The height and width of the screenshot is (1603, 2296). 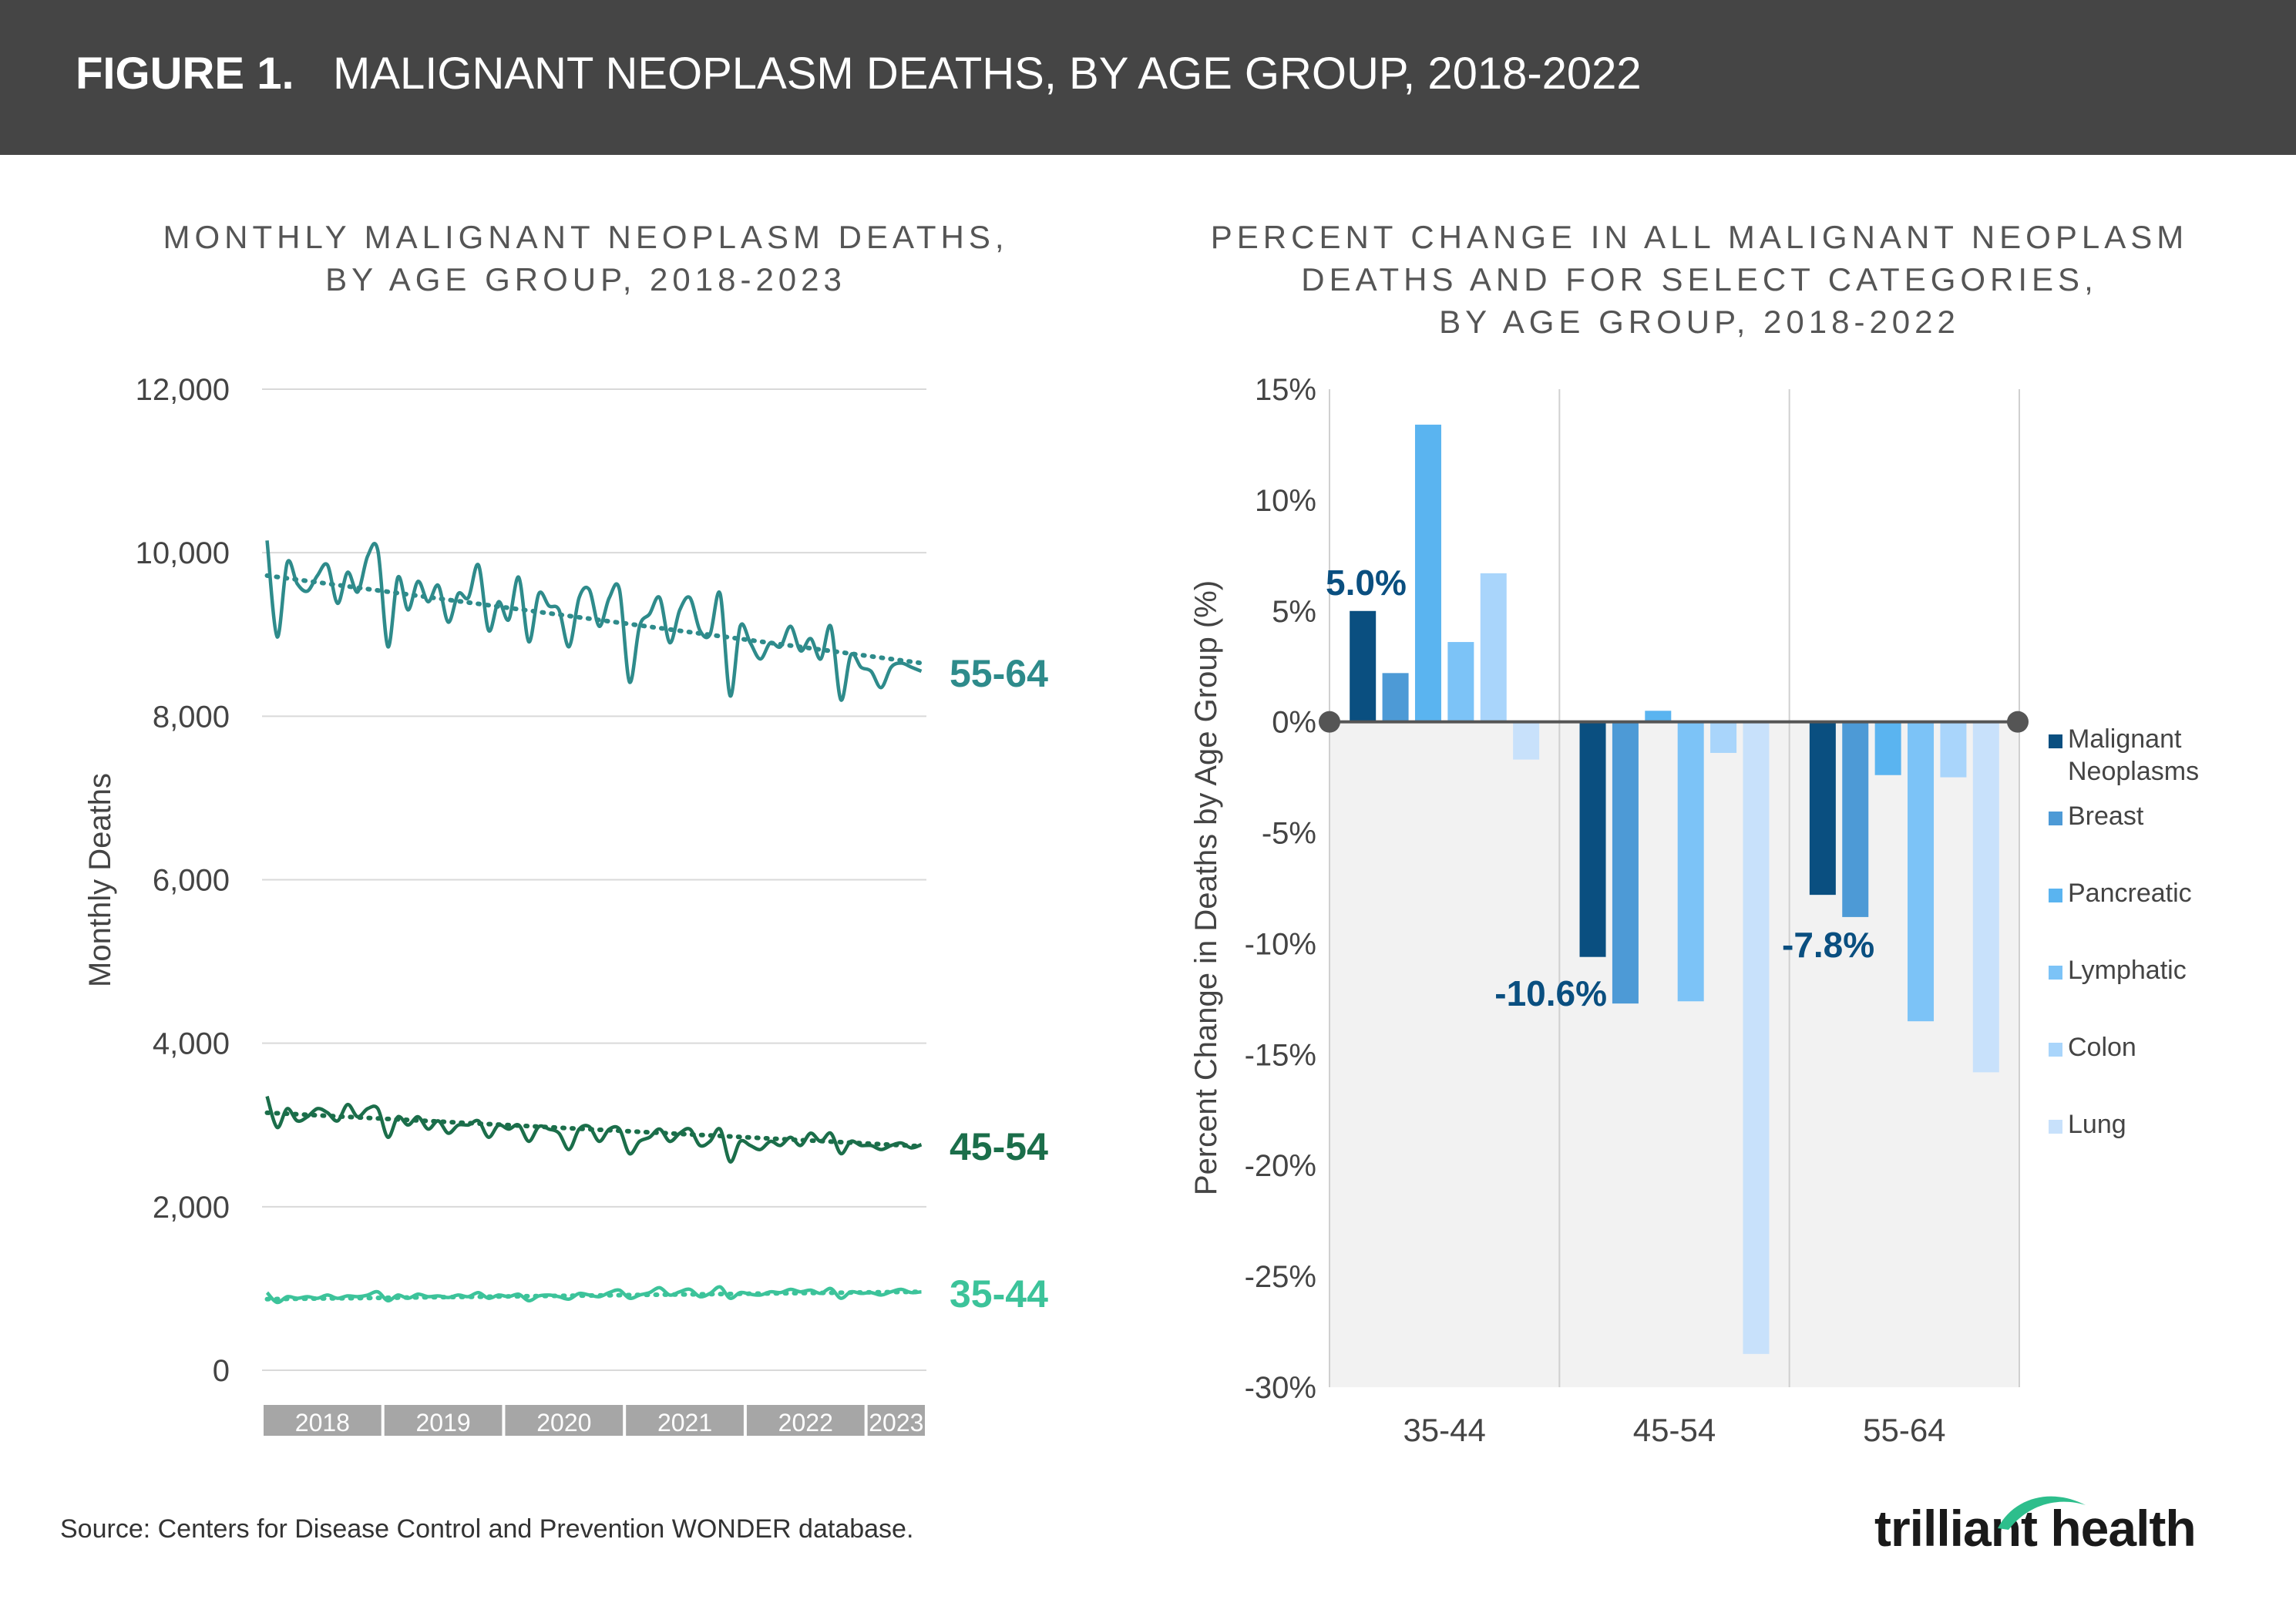 What do you see at coordinates (2042, 1513) in the screenshot?
I see `logo-swoosh-icon` at bounding box center [2042, 1513].